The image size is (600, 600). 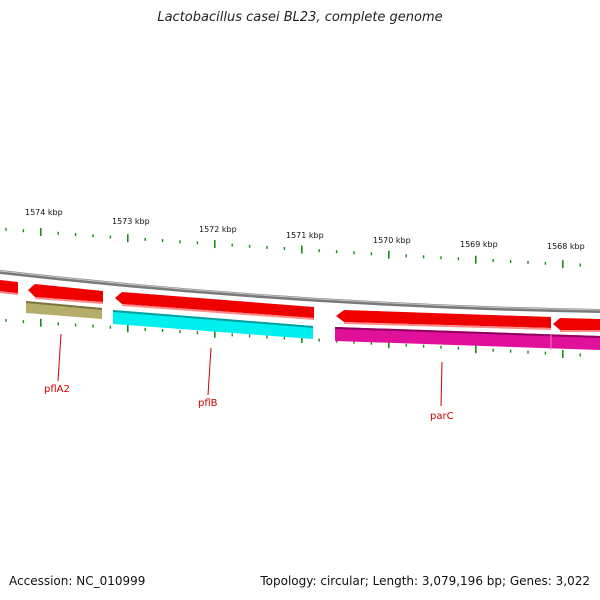 I want to click on parC-leader, so click(x=441, y=384).